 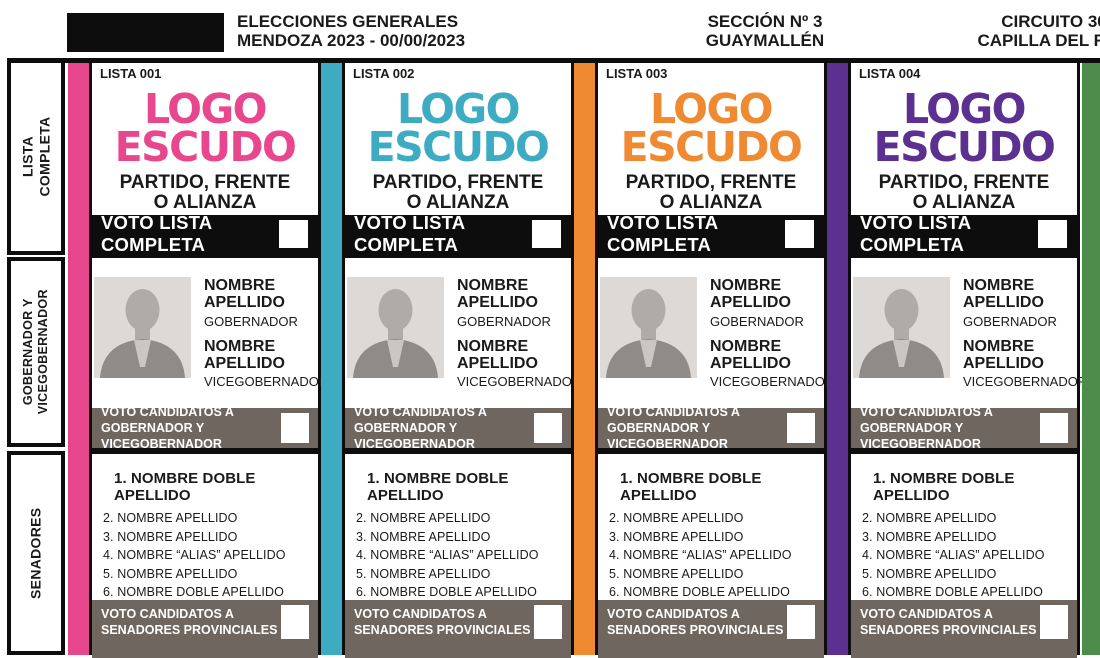 I want to click on ballot-top-border, so click(x=553, y=60).